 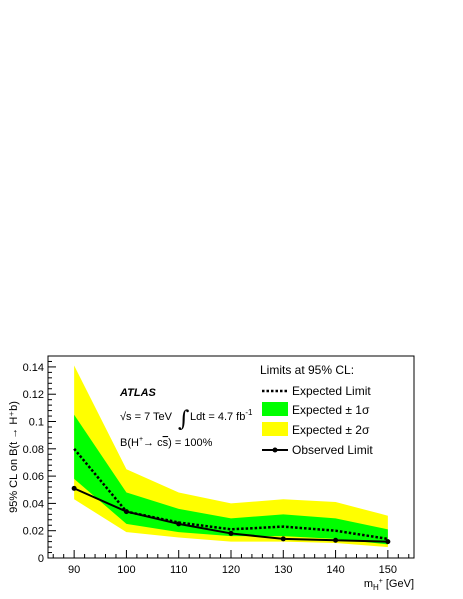 What do you see at coordinates (33, 477) in the screenshot?
I see `y-tick-label: 0.06` at bounding box center [33, 477].